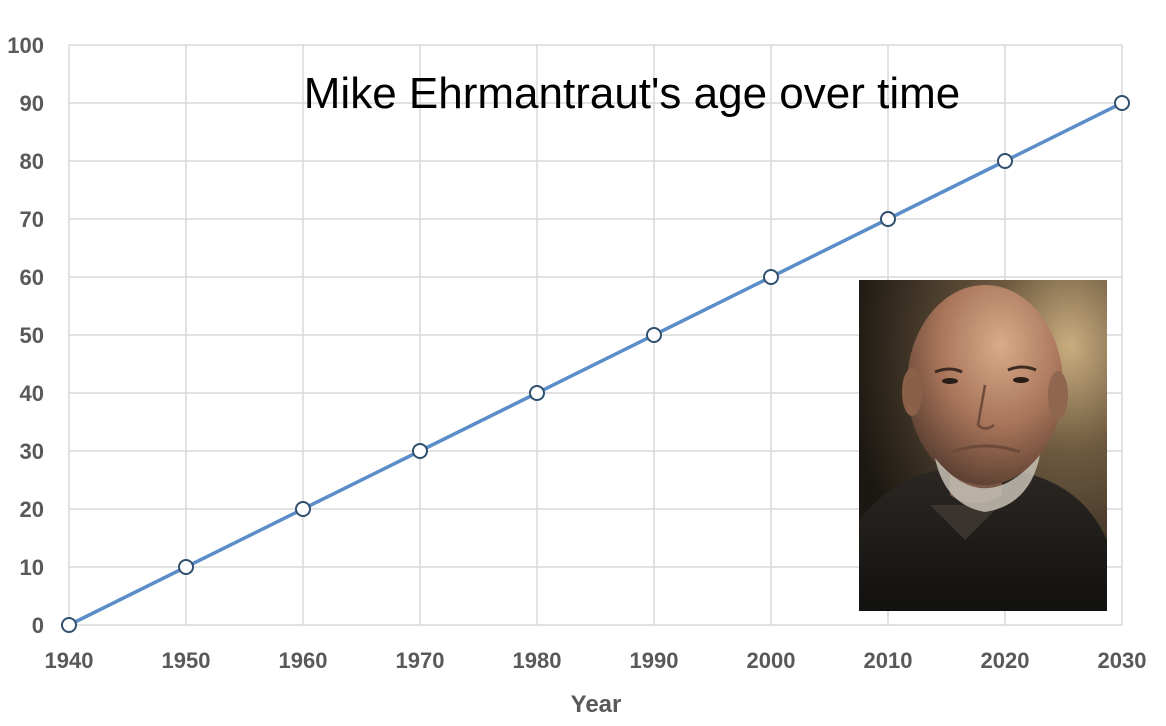 The width and height of the screenshot is (1166, 726). I want to click on y-tick-label: 50, so click(32, 335).